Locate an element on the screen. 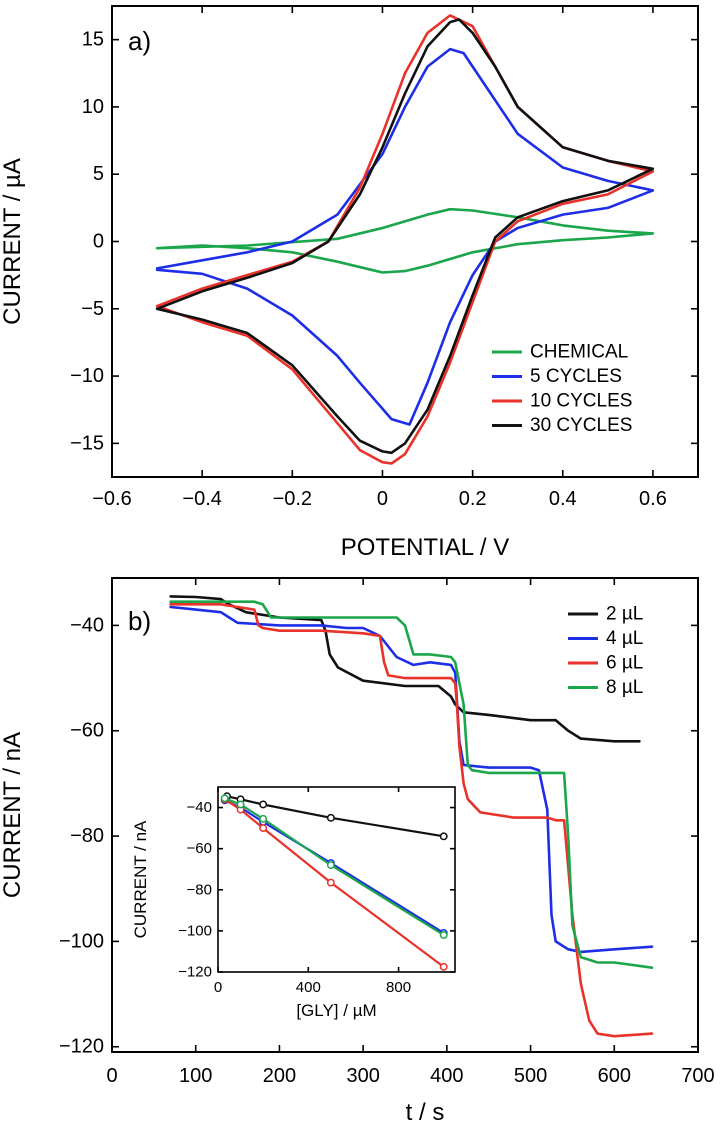 The width and height of the screenshot is (721, 1126). inset-y-tick-labels: −40 −60 −80 −100 −120 is located at coordinates (195, 889).